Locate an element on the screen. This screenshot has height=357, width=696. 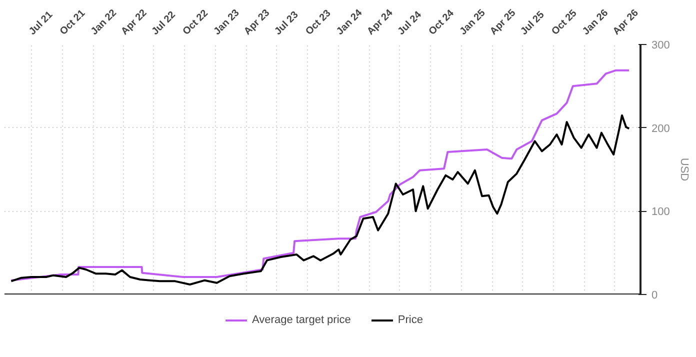
x-tick-label: Jul 25 is located at coordinates (532, 23).